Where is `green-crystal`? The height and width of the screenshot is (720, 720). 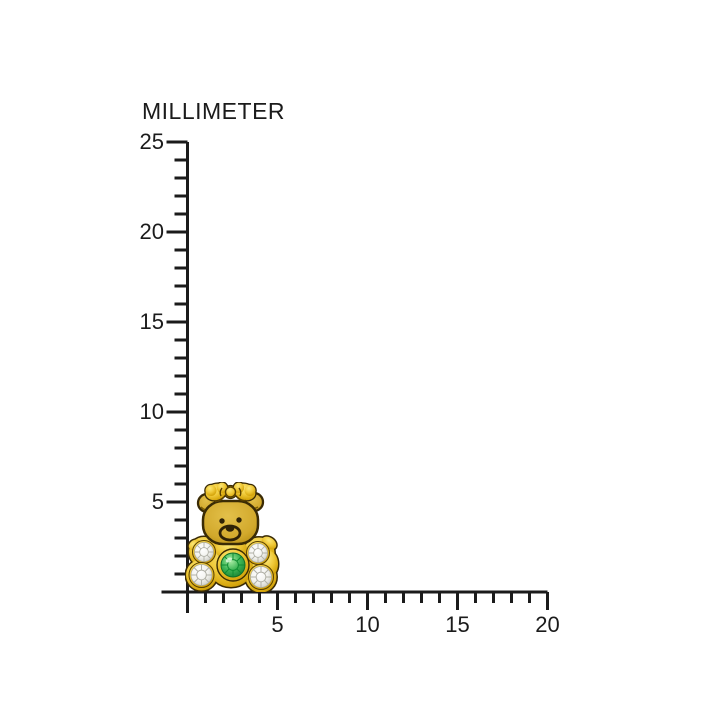 green-crystal is located at coordinates (233, 565).